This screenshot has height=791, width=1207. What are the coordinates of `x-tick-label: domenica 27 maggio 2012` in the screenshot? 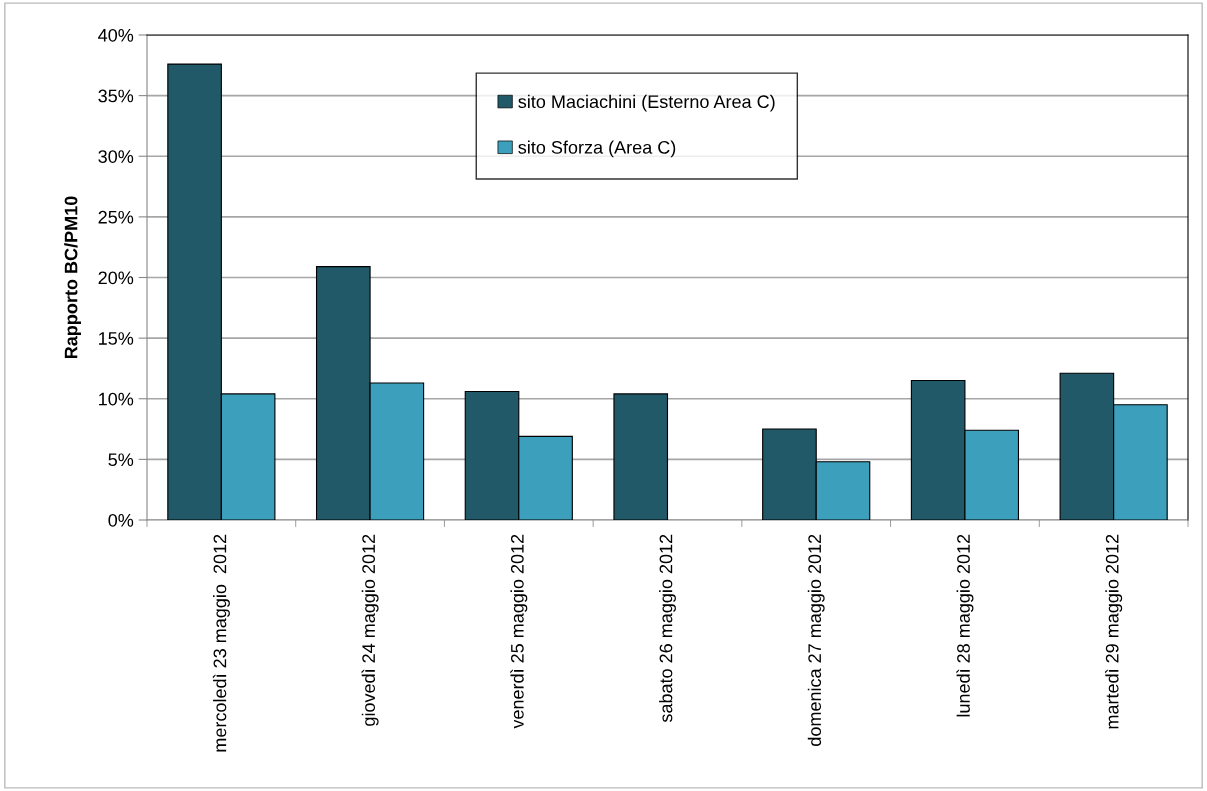 It's located at (816, 640).